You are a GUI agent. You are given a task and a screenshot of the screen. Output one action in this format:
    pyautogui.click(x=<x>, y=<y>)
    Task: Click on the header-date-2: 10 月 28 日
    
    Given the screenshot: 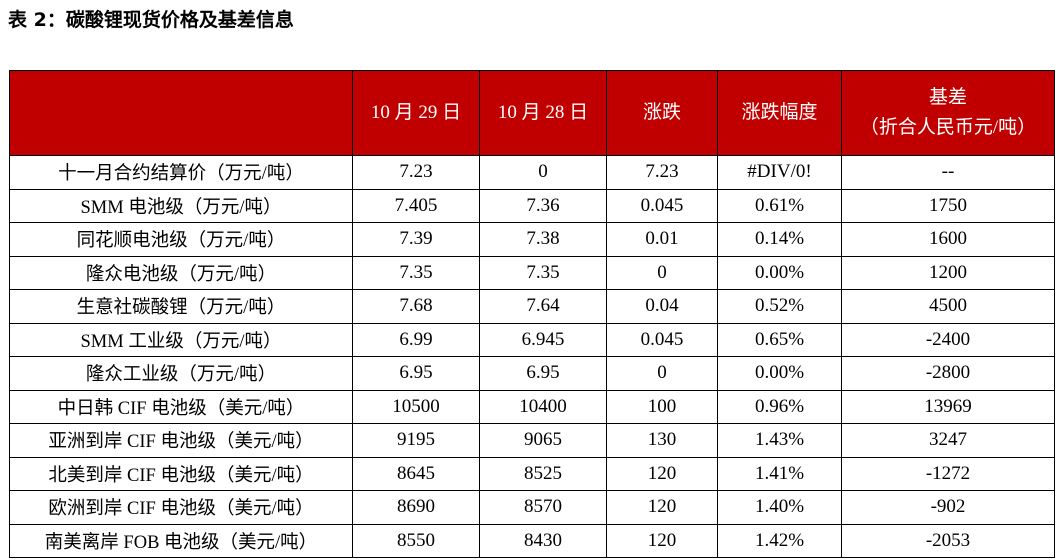 What is the action you would take?
    pyautogui.click(x=543, y=113)
    